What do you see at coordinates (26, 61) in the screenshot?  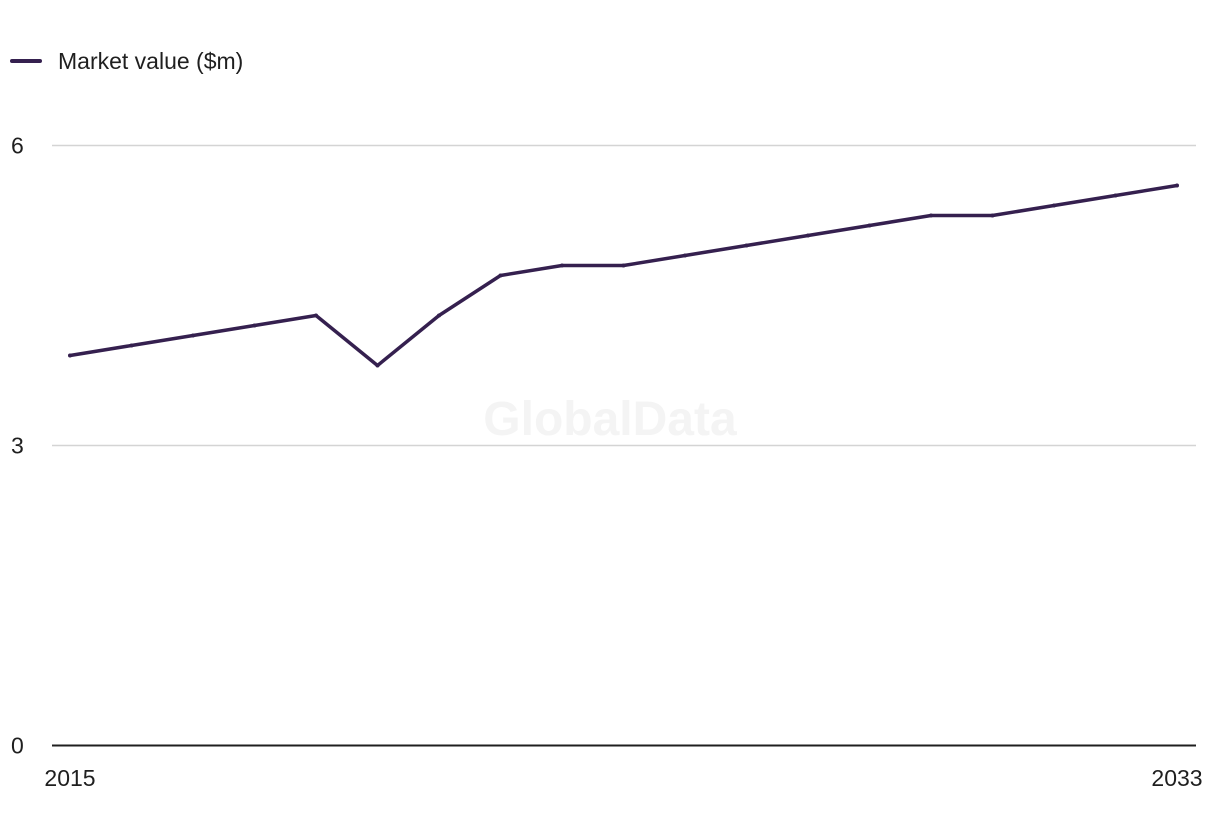 I see `legend-swatch` at bounding box center [26, 61].